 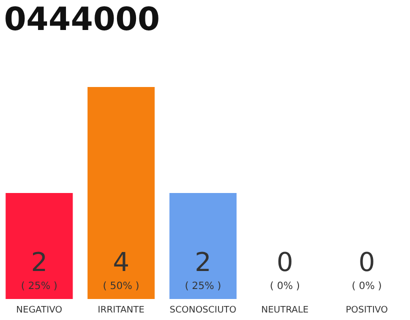 I want to click on annotation: ( 50% ), so click(x=121, y=286).